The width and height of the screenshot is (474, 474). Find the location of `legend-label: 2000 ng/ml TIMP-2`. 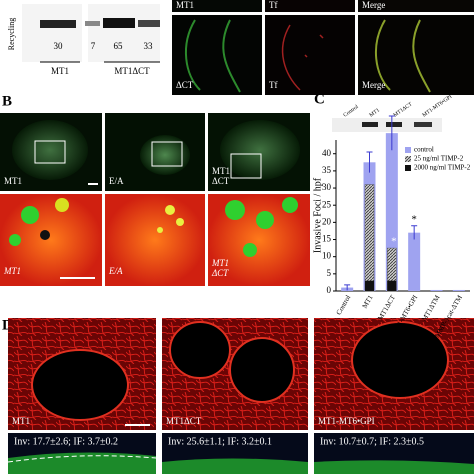

legend-label: 2000 ng/ml TIMP-2 is located at coordinates (442, 168).